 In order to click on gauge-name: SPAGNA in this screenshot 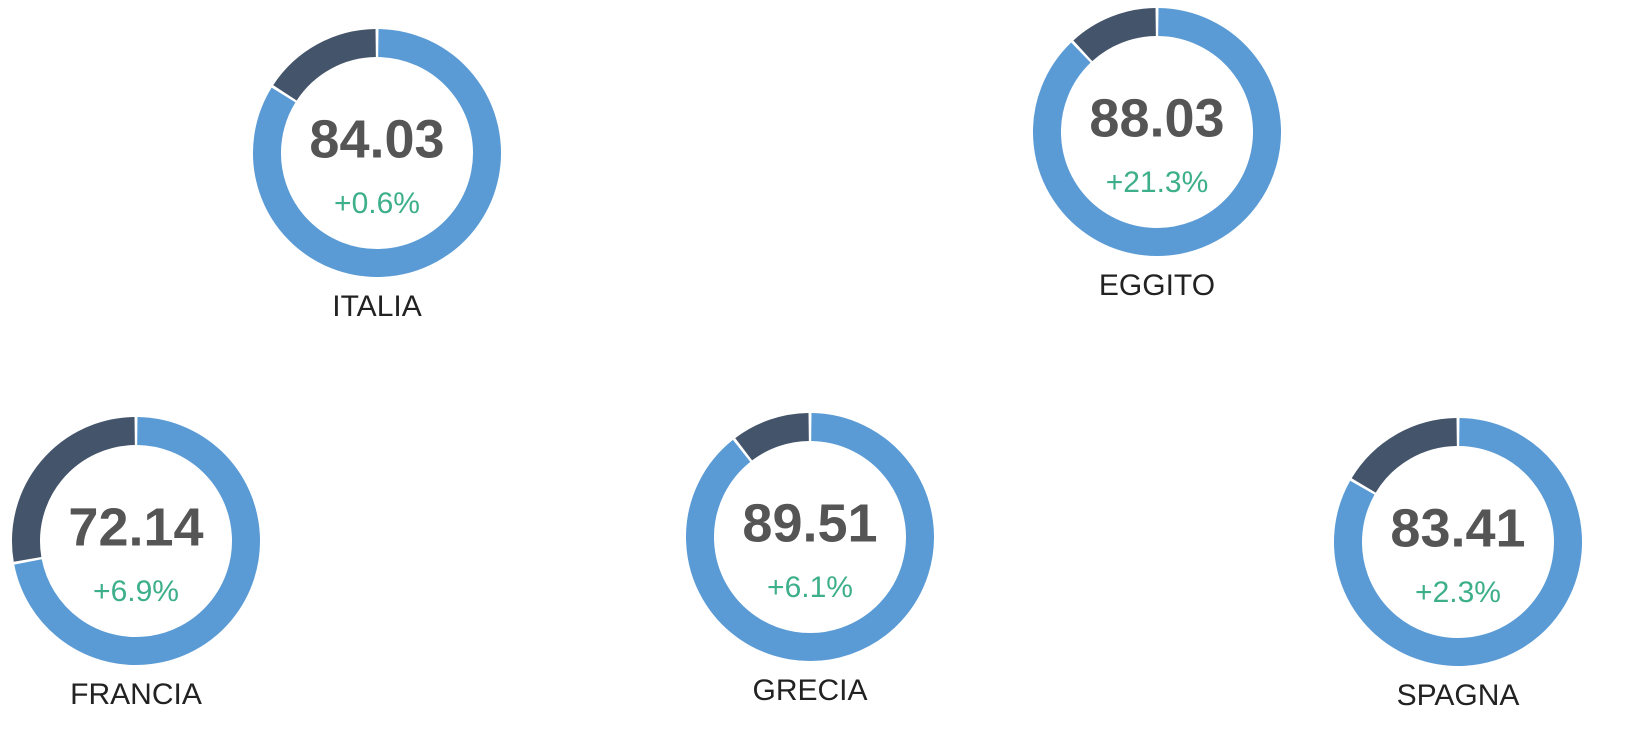, I will do `click(1458, 695)`.